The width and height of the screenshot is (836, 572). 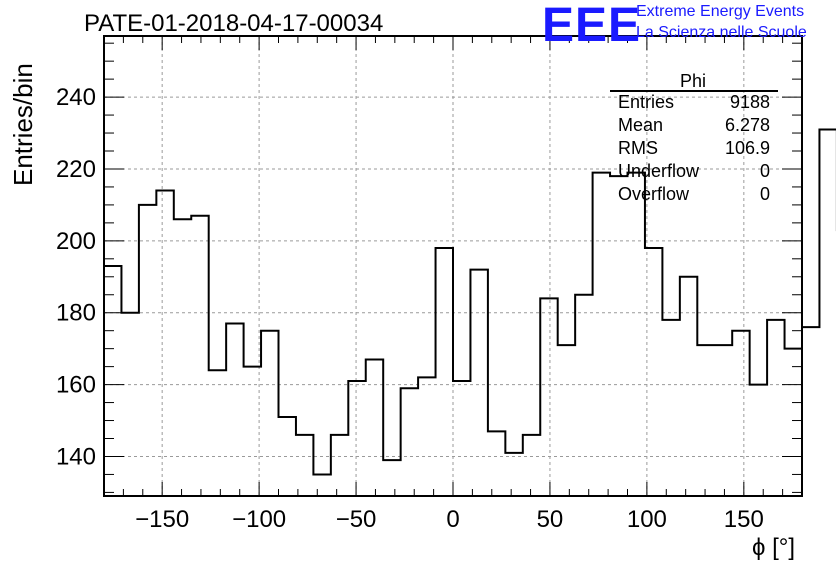 I want to click on x-tick-label: −100, so click(x=259, y=519).